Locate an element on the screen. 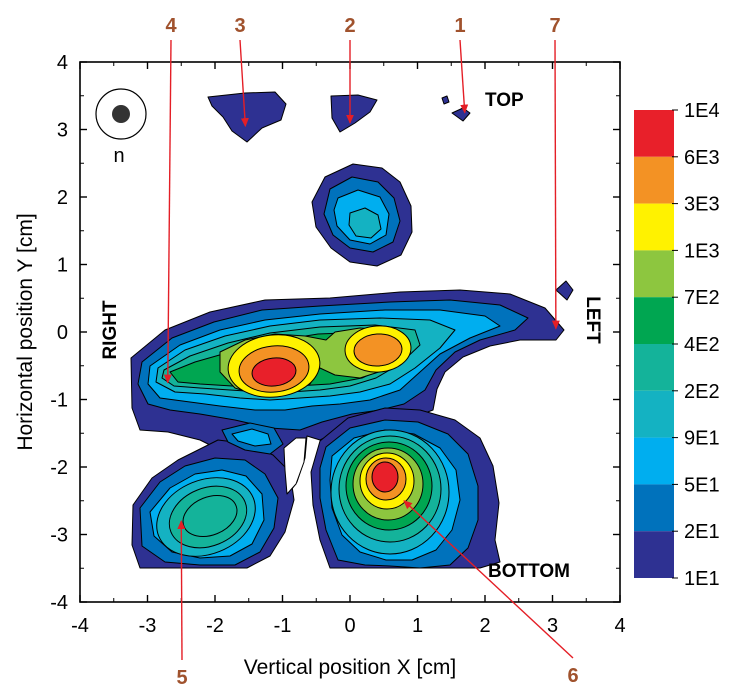 The width and height of the screenshot is (734, 692). callout-label-6: 6 is located at coordinates (572, 676).